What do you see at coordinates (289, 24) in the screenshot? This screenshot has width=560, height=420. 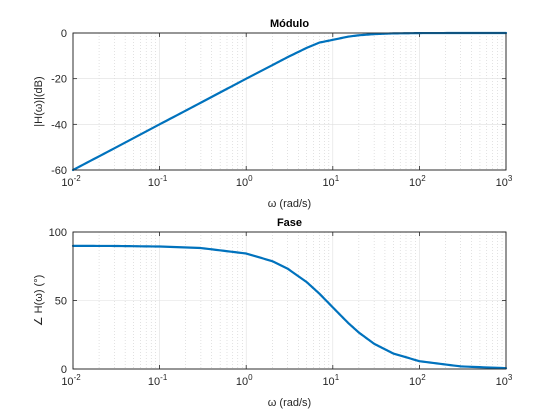 I see `magnitude-plot-title: Módulo` at bounding box center [289, 24].